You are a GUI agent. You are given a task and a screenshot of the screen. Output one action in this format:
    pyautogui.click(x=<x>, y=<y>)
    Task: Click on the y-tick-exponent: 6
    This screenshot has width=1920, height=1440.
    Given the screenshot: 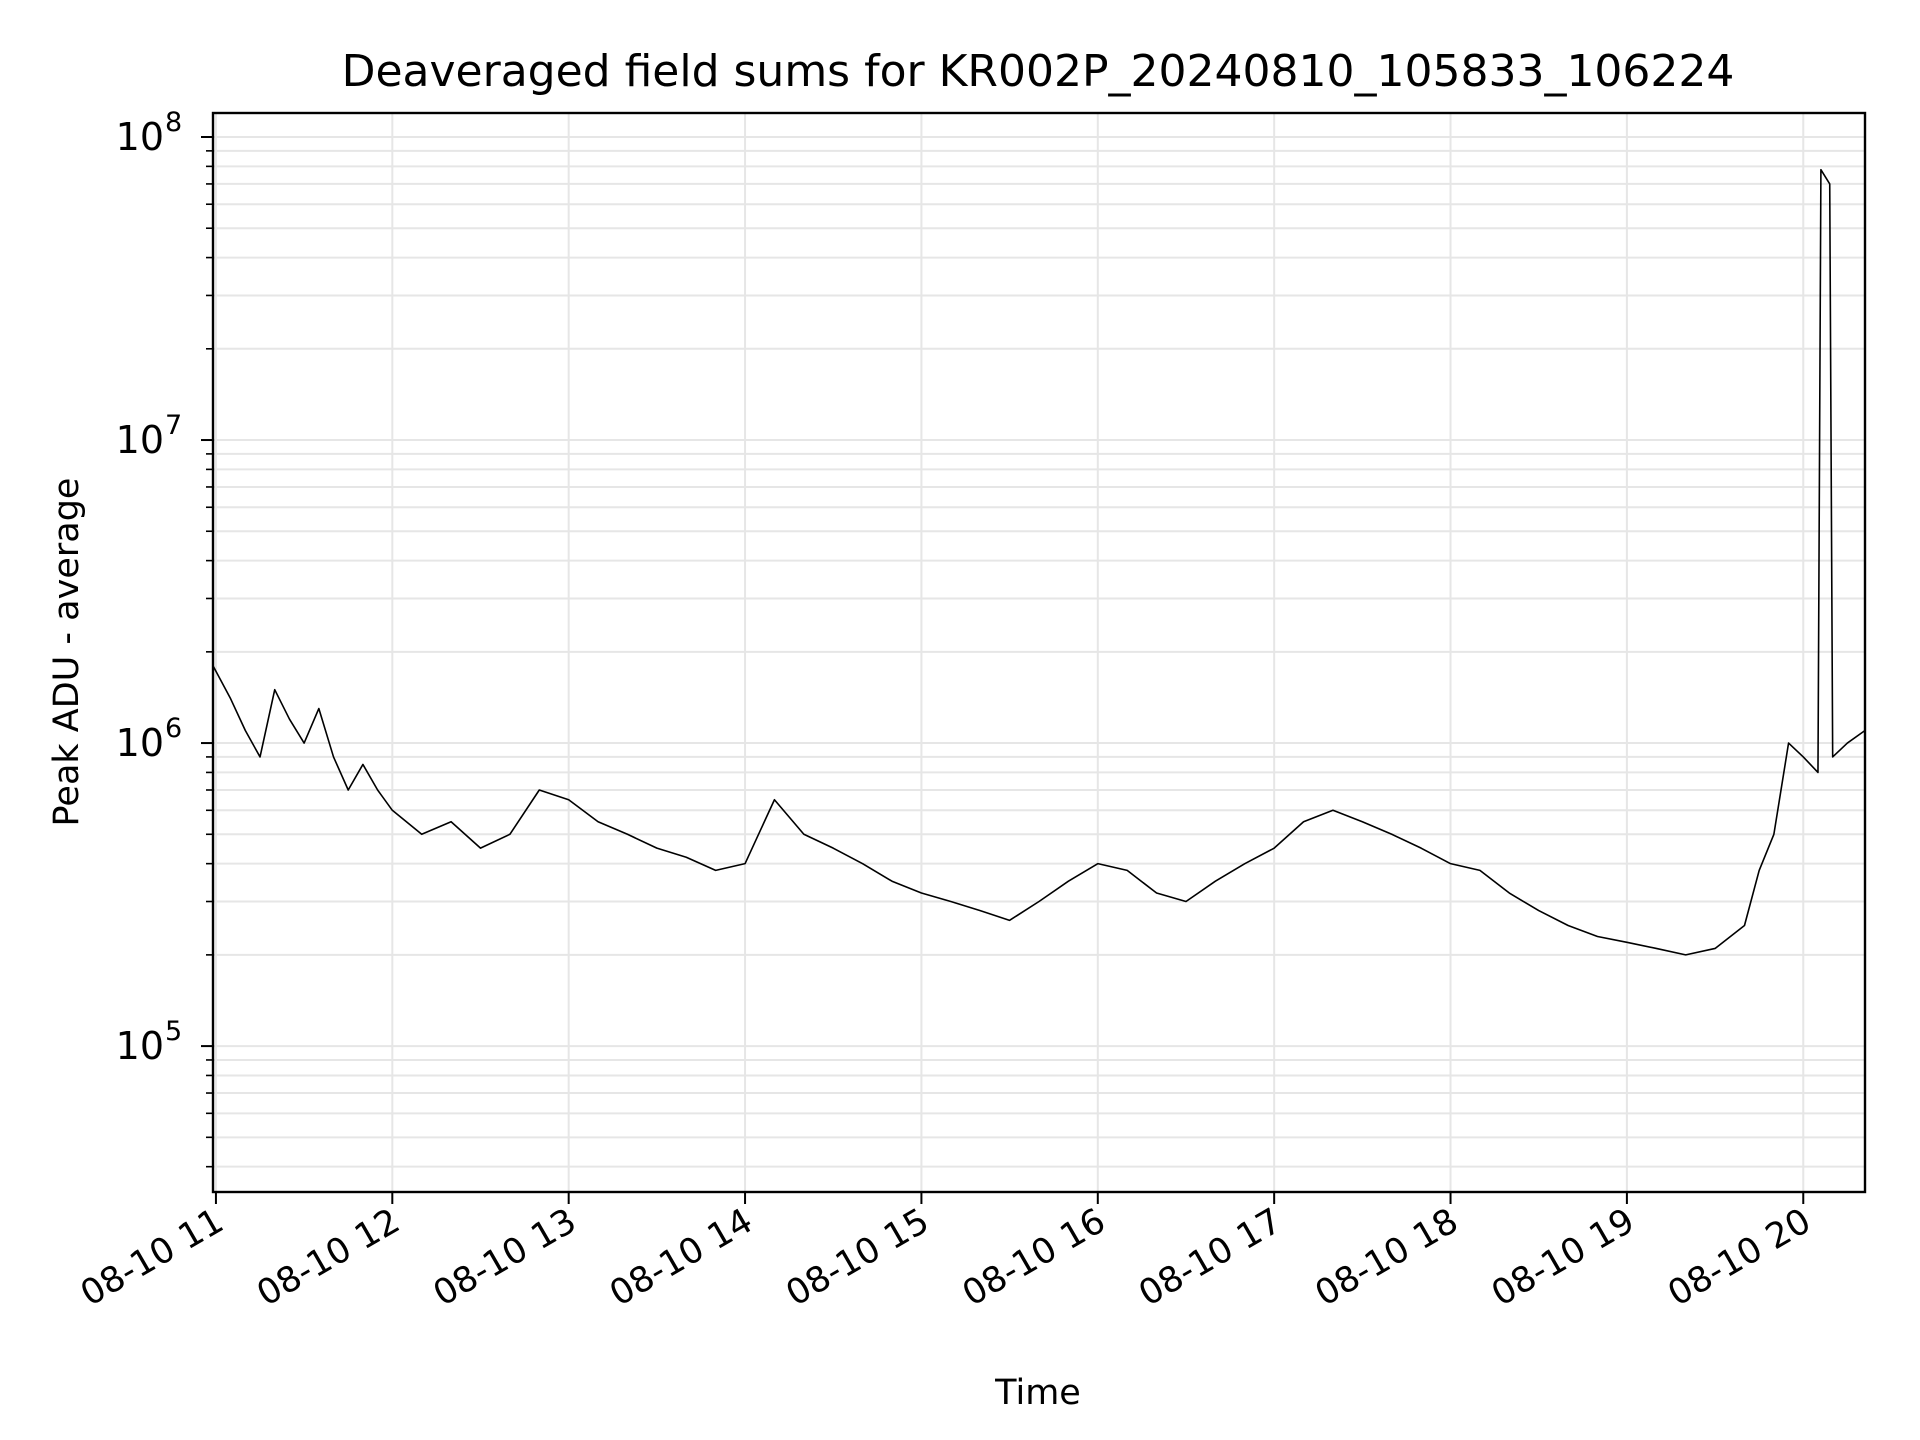 What is the action you would take?
    pyautogui.click(x=173, y=728)
    